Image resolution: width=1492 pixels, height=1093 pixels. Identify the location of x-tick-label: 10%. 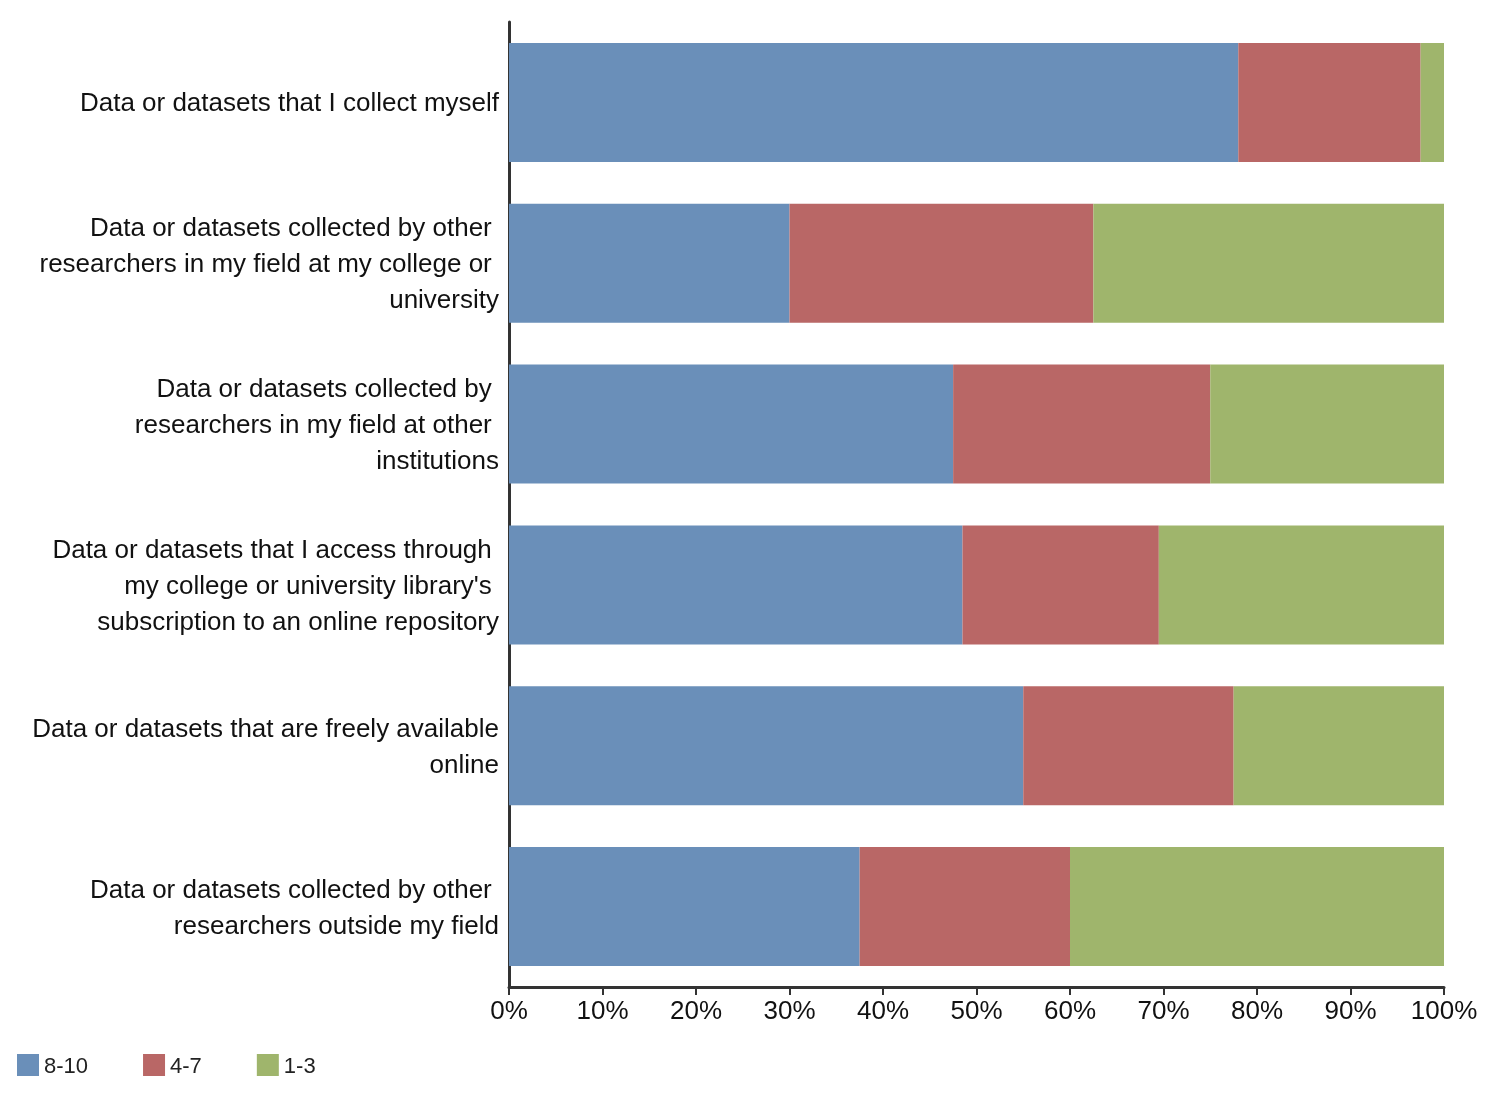
(602, 1010).